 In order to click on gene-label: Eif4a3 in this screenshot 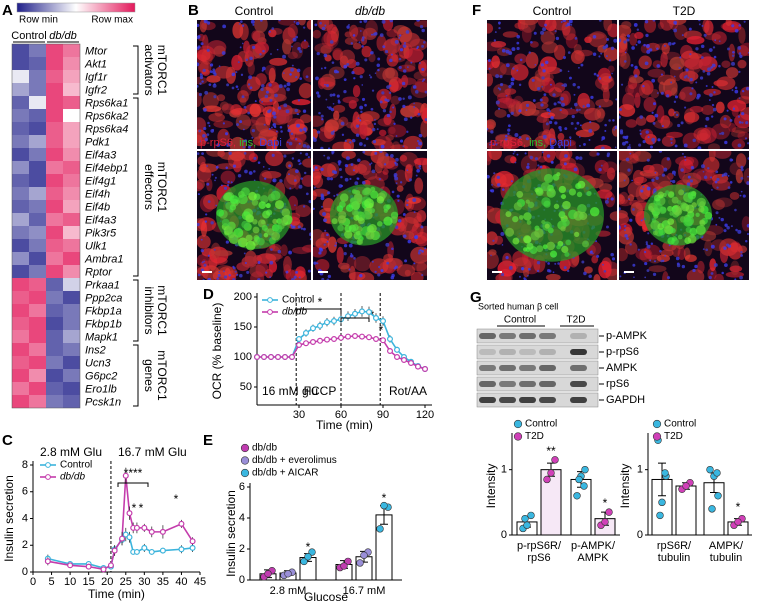, I will do `click(101, 220)`.